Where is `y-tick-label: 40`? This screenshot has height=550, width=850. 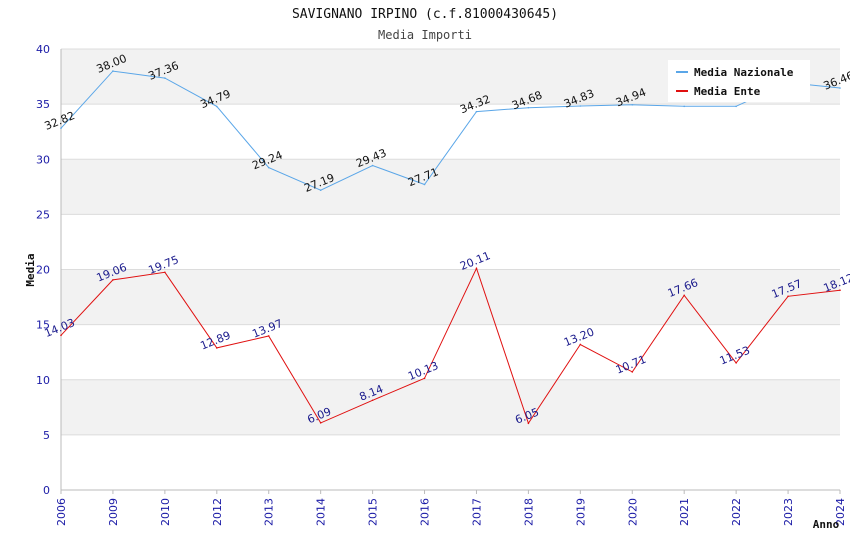
y-tick-label: 40 is located at coordinates (43, 49).